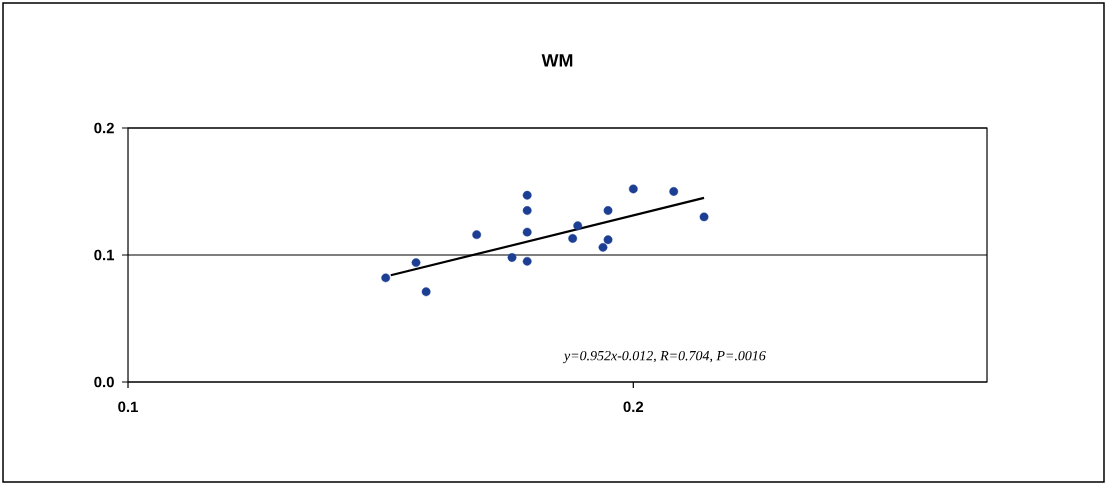 Image resolution: width=1107 pixels, height=485 pixels. Describe the element at coordinates (104, 255) in the screenshot. I see `y-tick-label: 0.1` at that location.